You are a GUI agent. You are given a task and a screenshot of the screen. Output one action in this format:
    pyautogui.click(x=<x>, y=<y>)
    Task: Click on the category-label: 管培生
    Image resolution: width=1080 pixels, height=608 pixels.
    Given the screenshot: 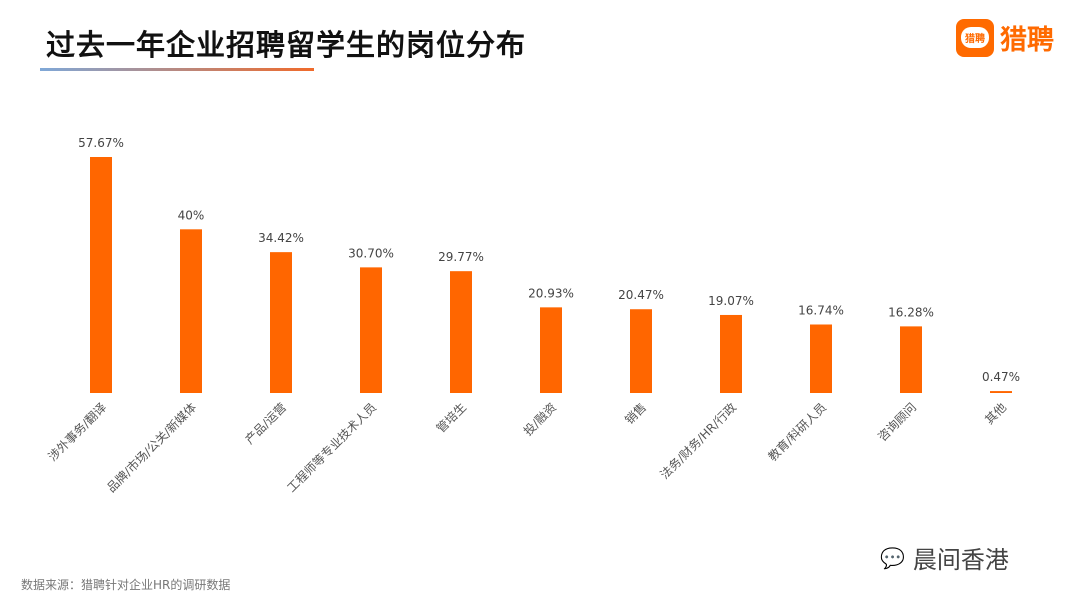 What is the action you would take?
    pyautogui.click(x=451, y=418)
    